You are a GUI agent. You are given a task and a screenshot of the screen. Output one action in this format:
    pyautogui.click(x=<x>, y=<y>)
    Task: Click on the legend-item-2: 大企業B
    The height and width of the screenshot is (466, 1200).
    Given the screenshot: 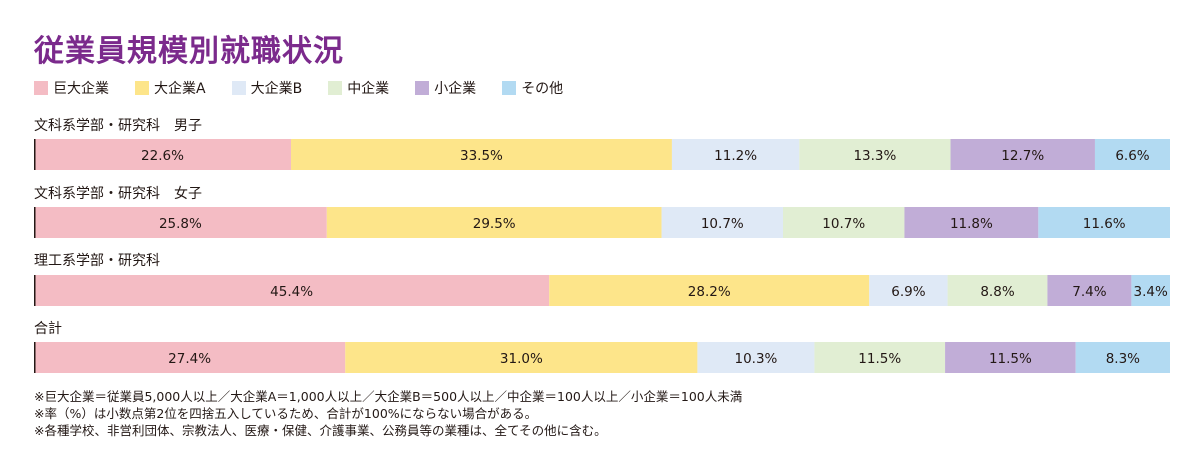 What is the action you would take?
    pyautogui.click(x=267, y=88)
    